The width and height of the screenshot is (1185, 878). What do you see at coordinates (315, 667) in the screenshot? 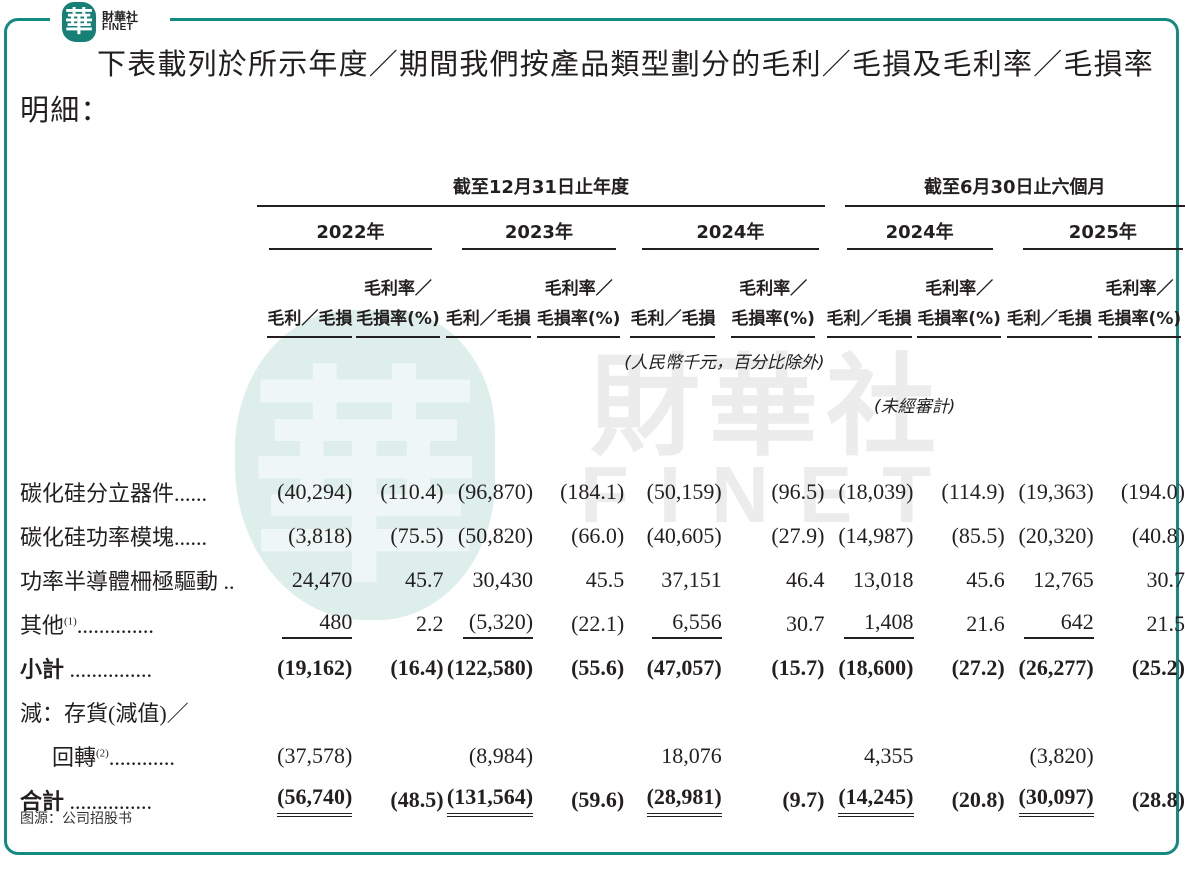
I see `cell-amount: (19,162)` at bounding box center [315, 667].